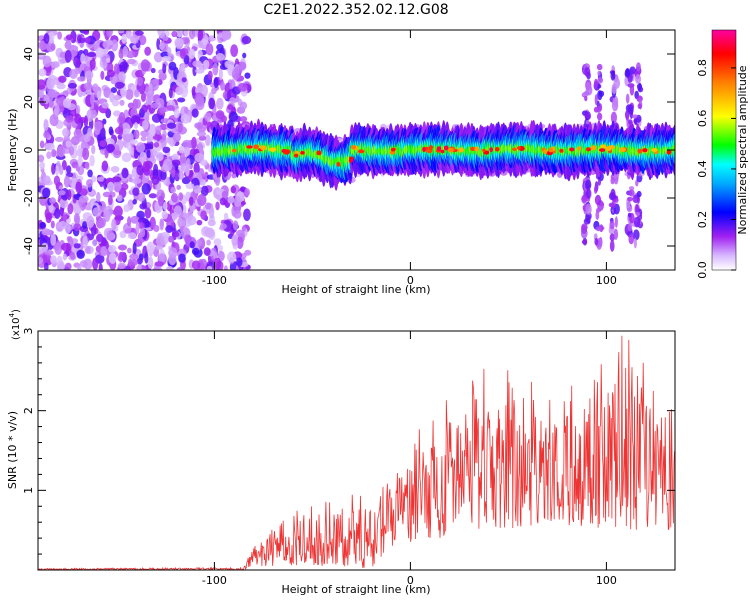 The image size is (750, 600). I want to click on spectrogram-ytick-label: 0, so click(28, 150).